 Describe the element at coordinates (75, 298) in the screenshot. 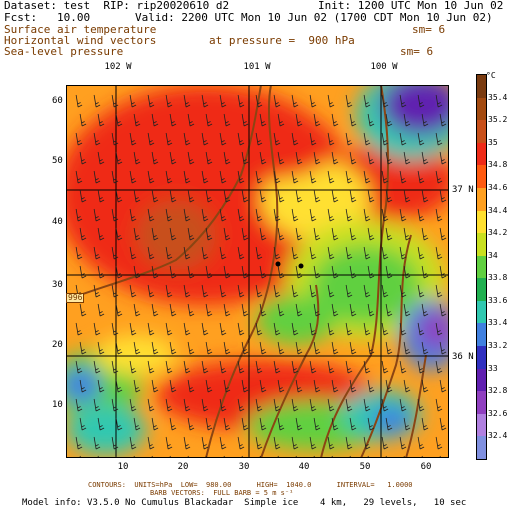

I see `isobar-label: 996` at that location.